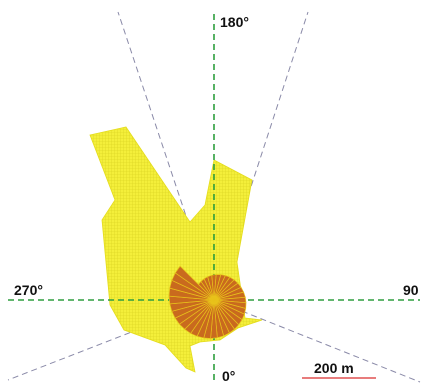 The height and width of the screenshot is (385, 423). Describe the element at coordinates (228, 376) in the screenshot. I see `label-0: 0°` at that location.